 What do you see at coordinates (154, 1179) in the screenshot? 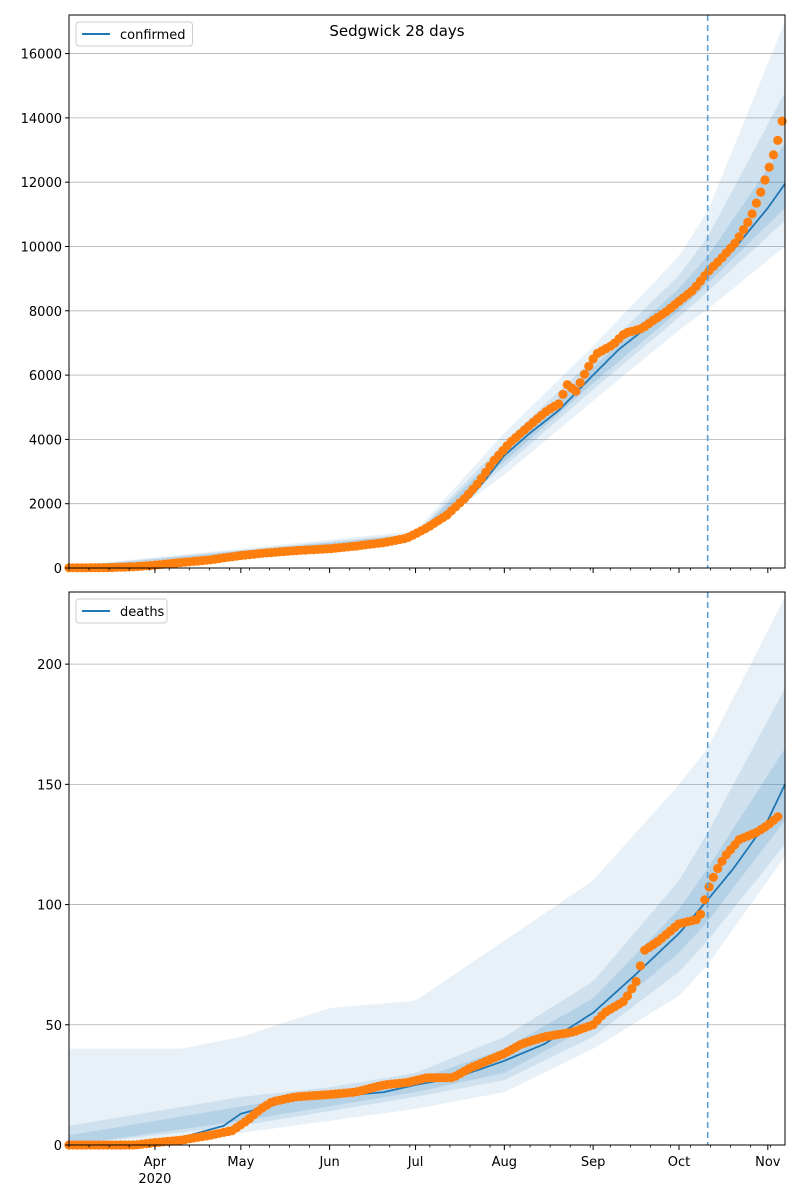
I see `x-tick-sublabel: 2020` at bounding box center [154, 1179].